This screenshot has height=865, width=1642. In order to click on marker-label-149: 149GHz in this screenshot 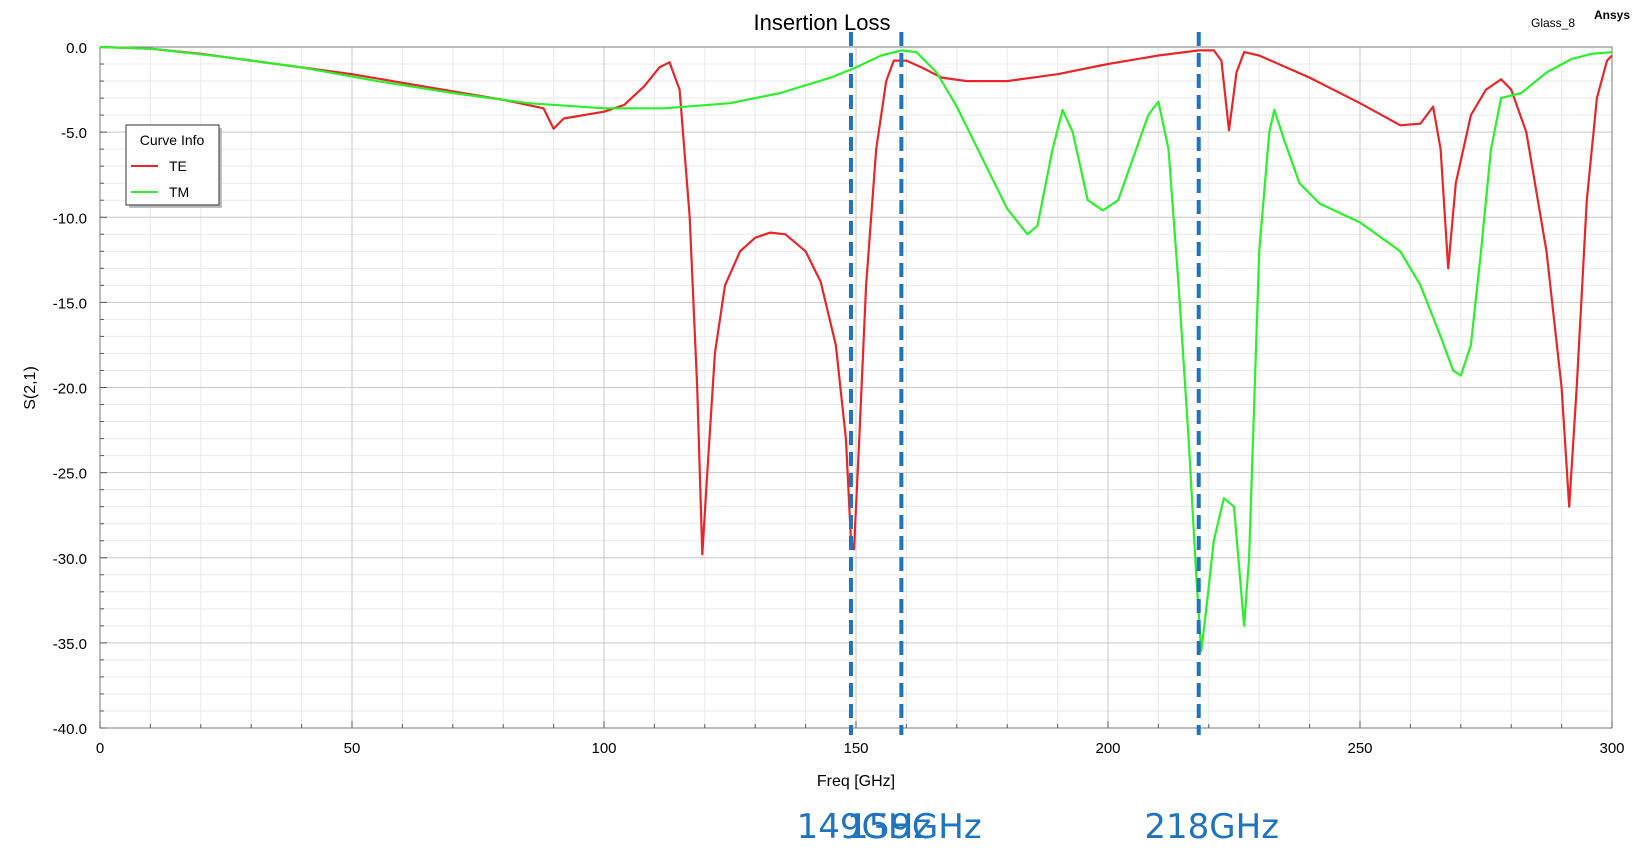, I will do `click(864, 827)`.